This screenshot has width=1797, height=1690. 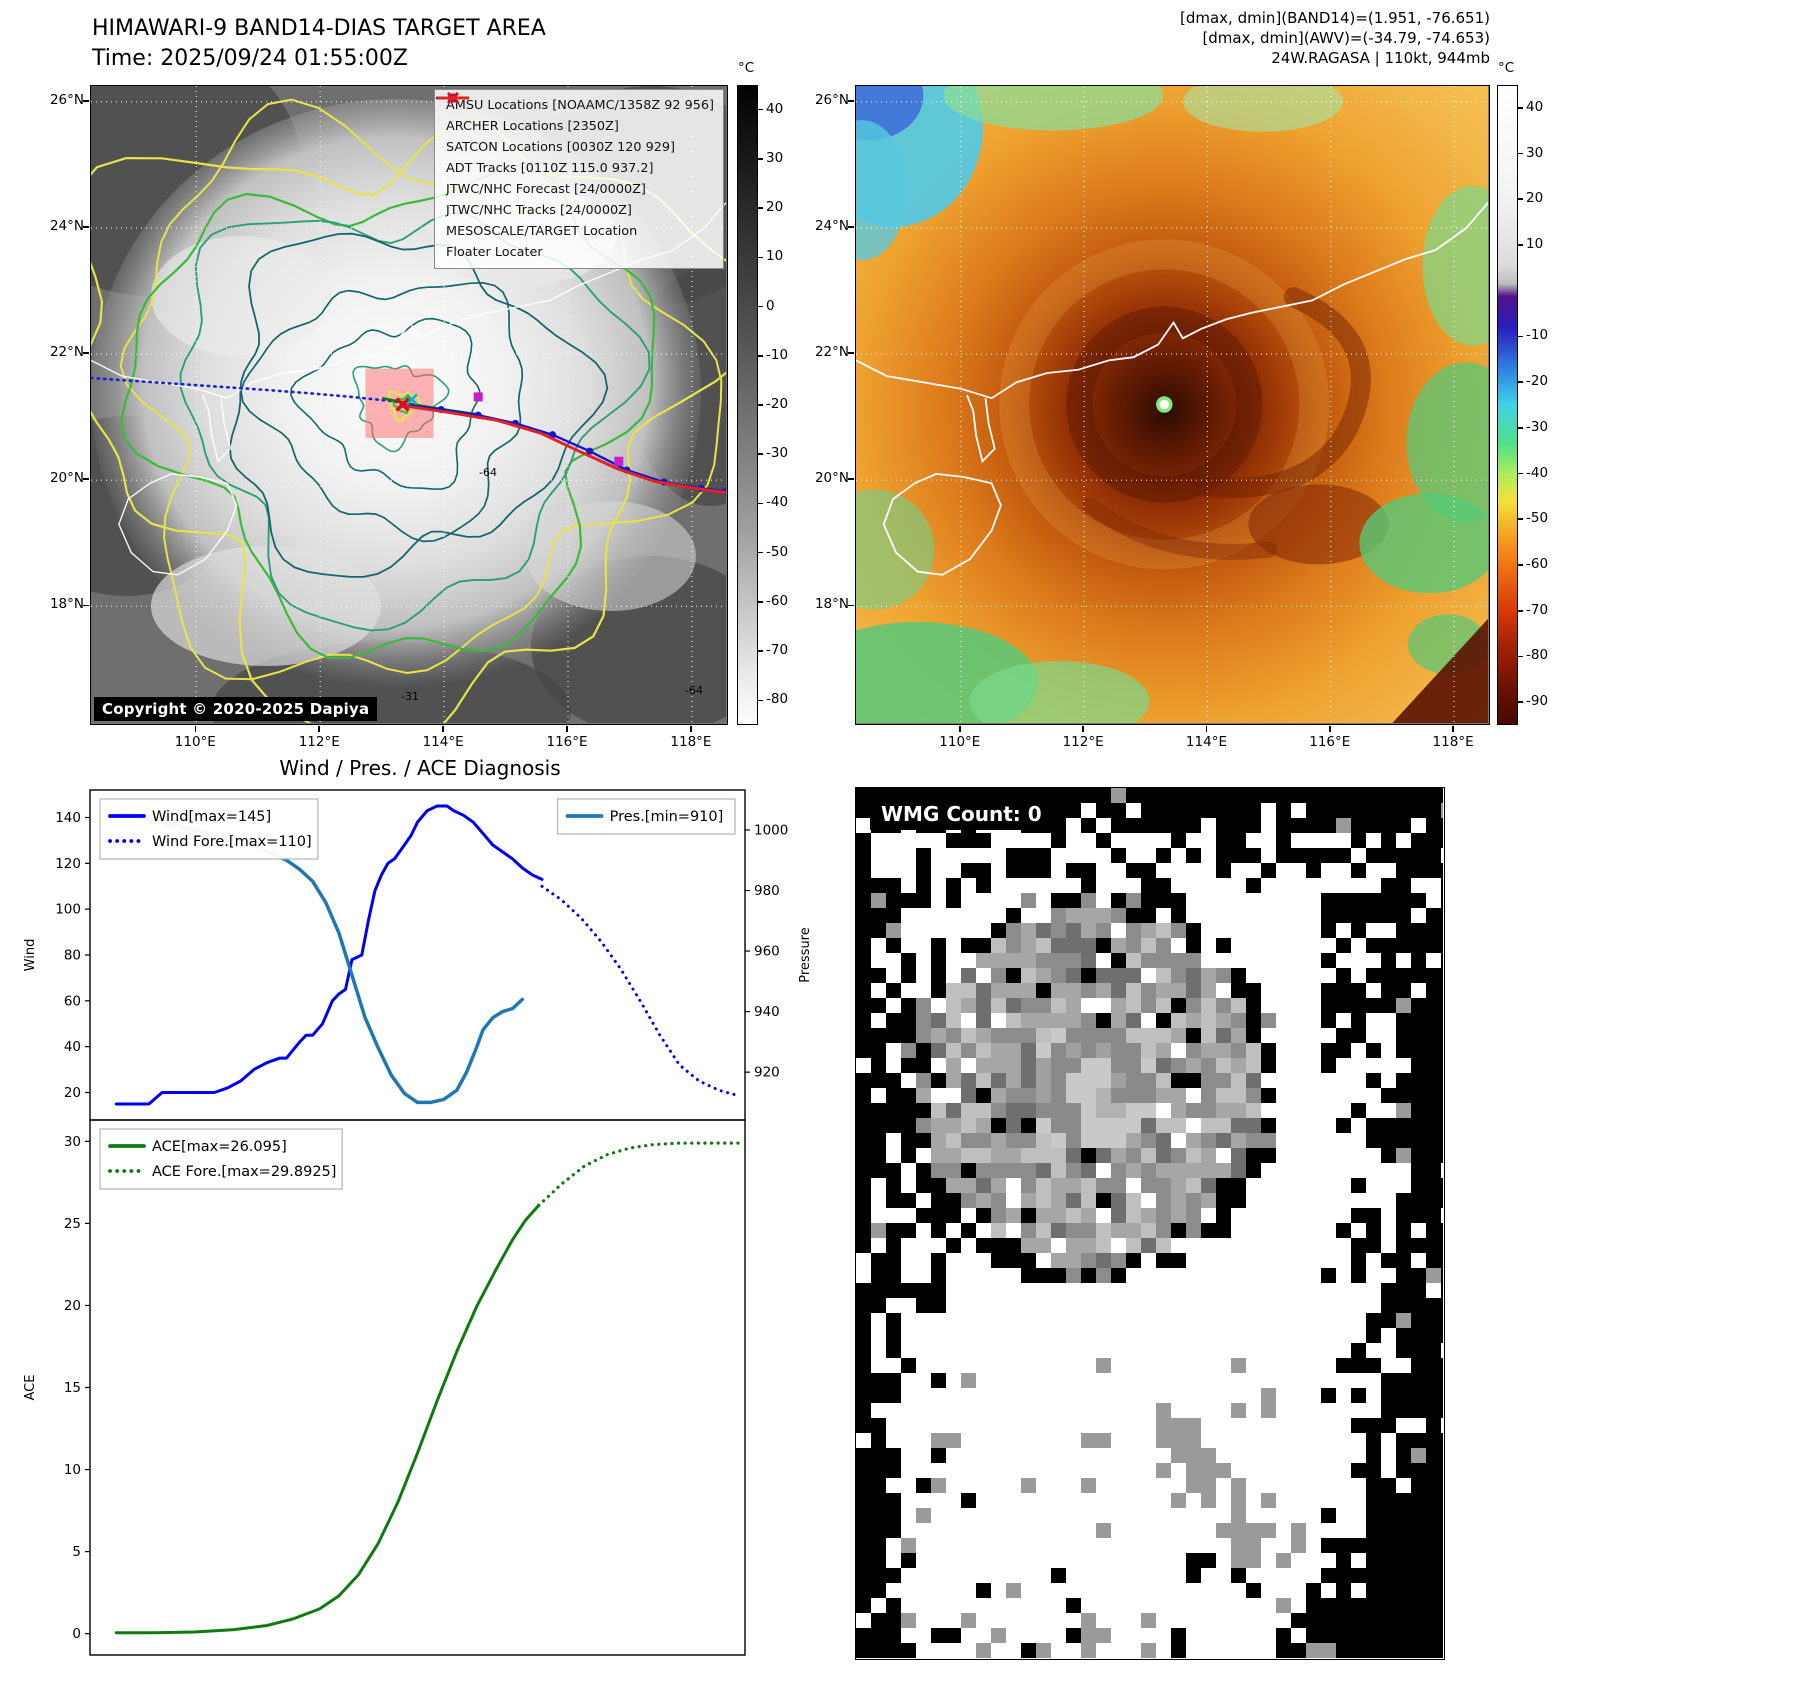 What do you see at coordinates (1537, 655) in the screenshot?
I see `colorbar-tick-label: -80` at bounding box center [1537, 655].